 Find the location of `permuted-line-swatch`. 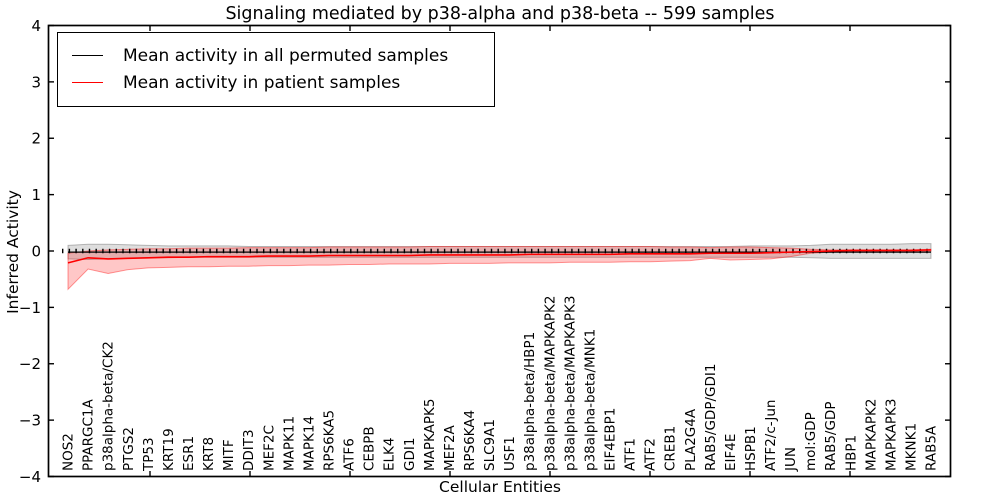

permuted-line-swatch is located at coordinates (87, 55).